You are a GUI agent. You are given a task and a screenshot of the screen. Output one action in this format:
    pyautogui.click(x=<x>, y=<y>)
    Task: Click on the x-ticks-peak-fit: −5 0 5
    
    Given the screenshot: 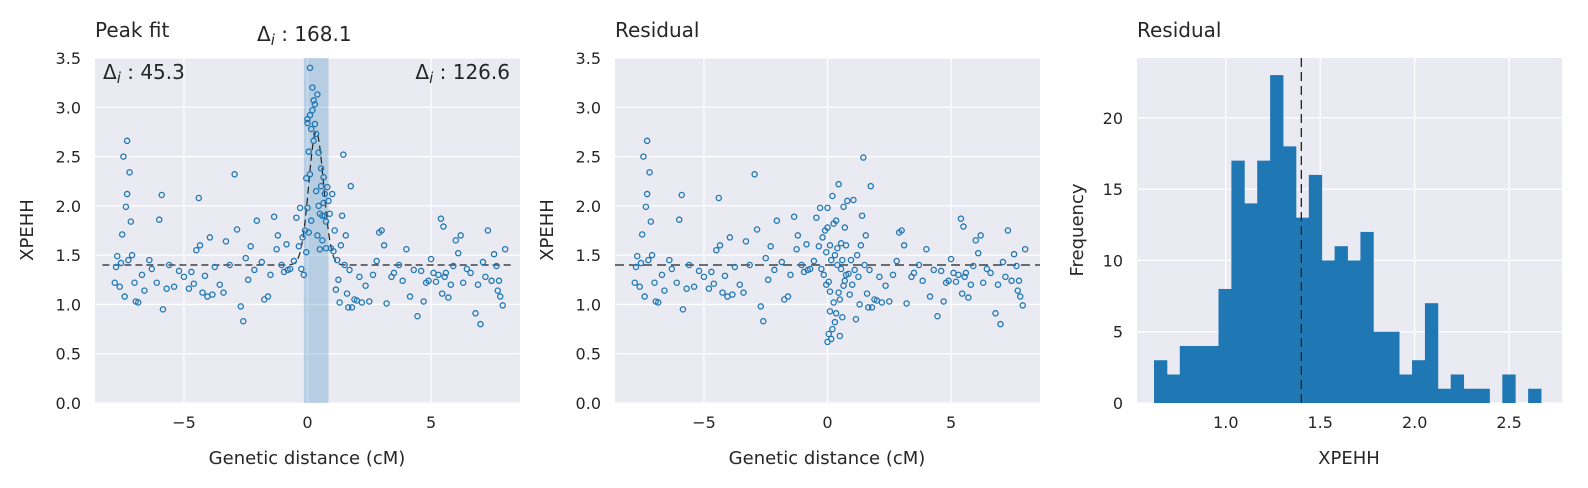 What is the action you would take?
    pyautogui.click(x=304, y=422)
    